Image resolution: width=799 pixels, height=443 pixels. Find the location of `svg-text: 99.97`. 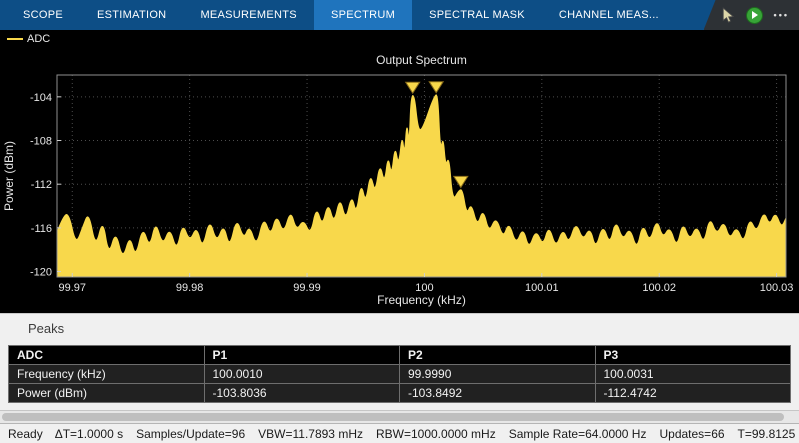

svg-text: 99.97 is located at coordinates (72, 288).